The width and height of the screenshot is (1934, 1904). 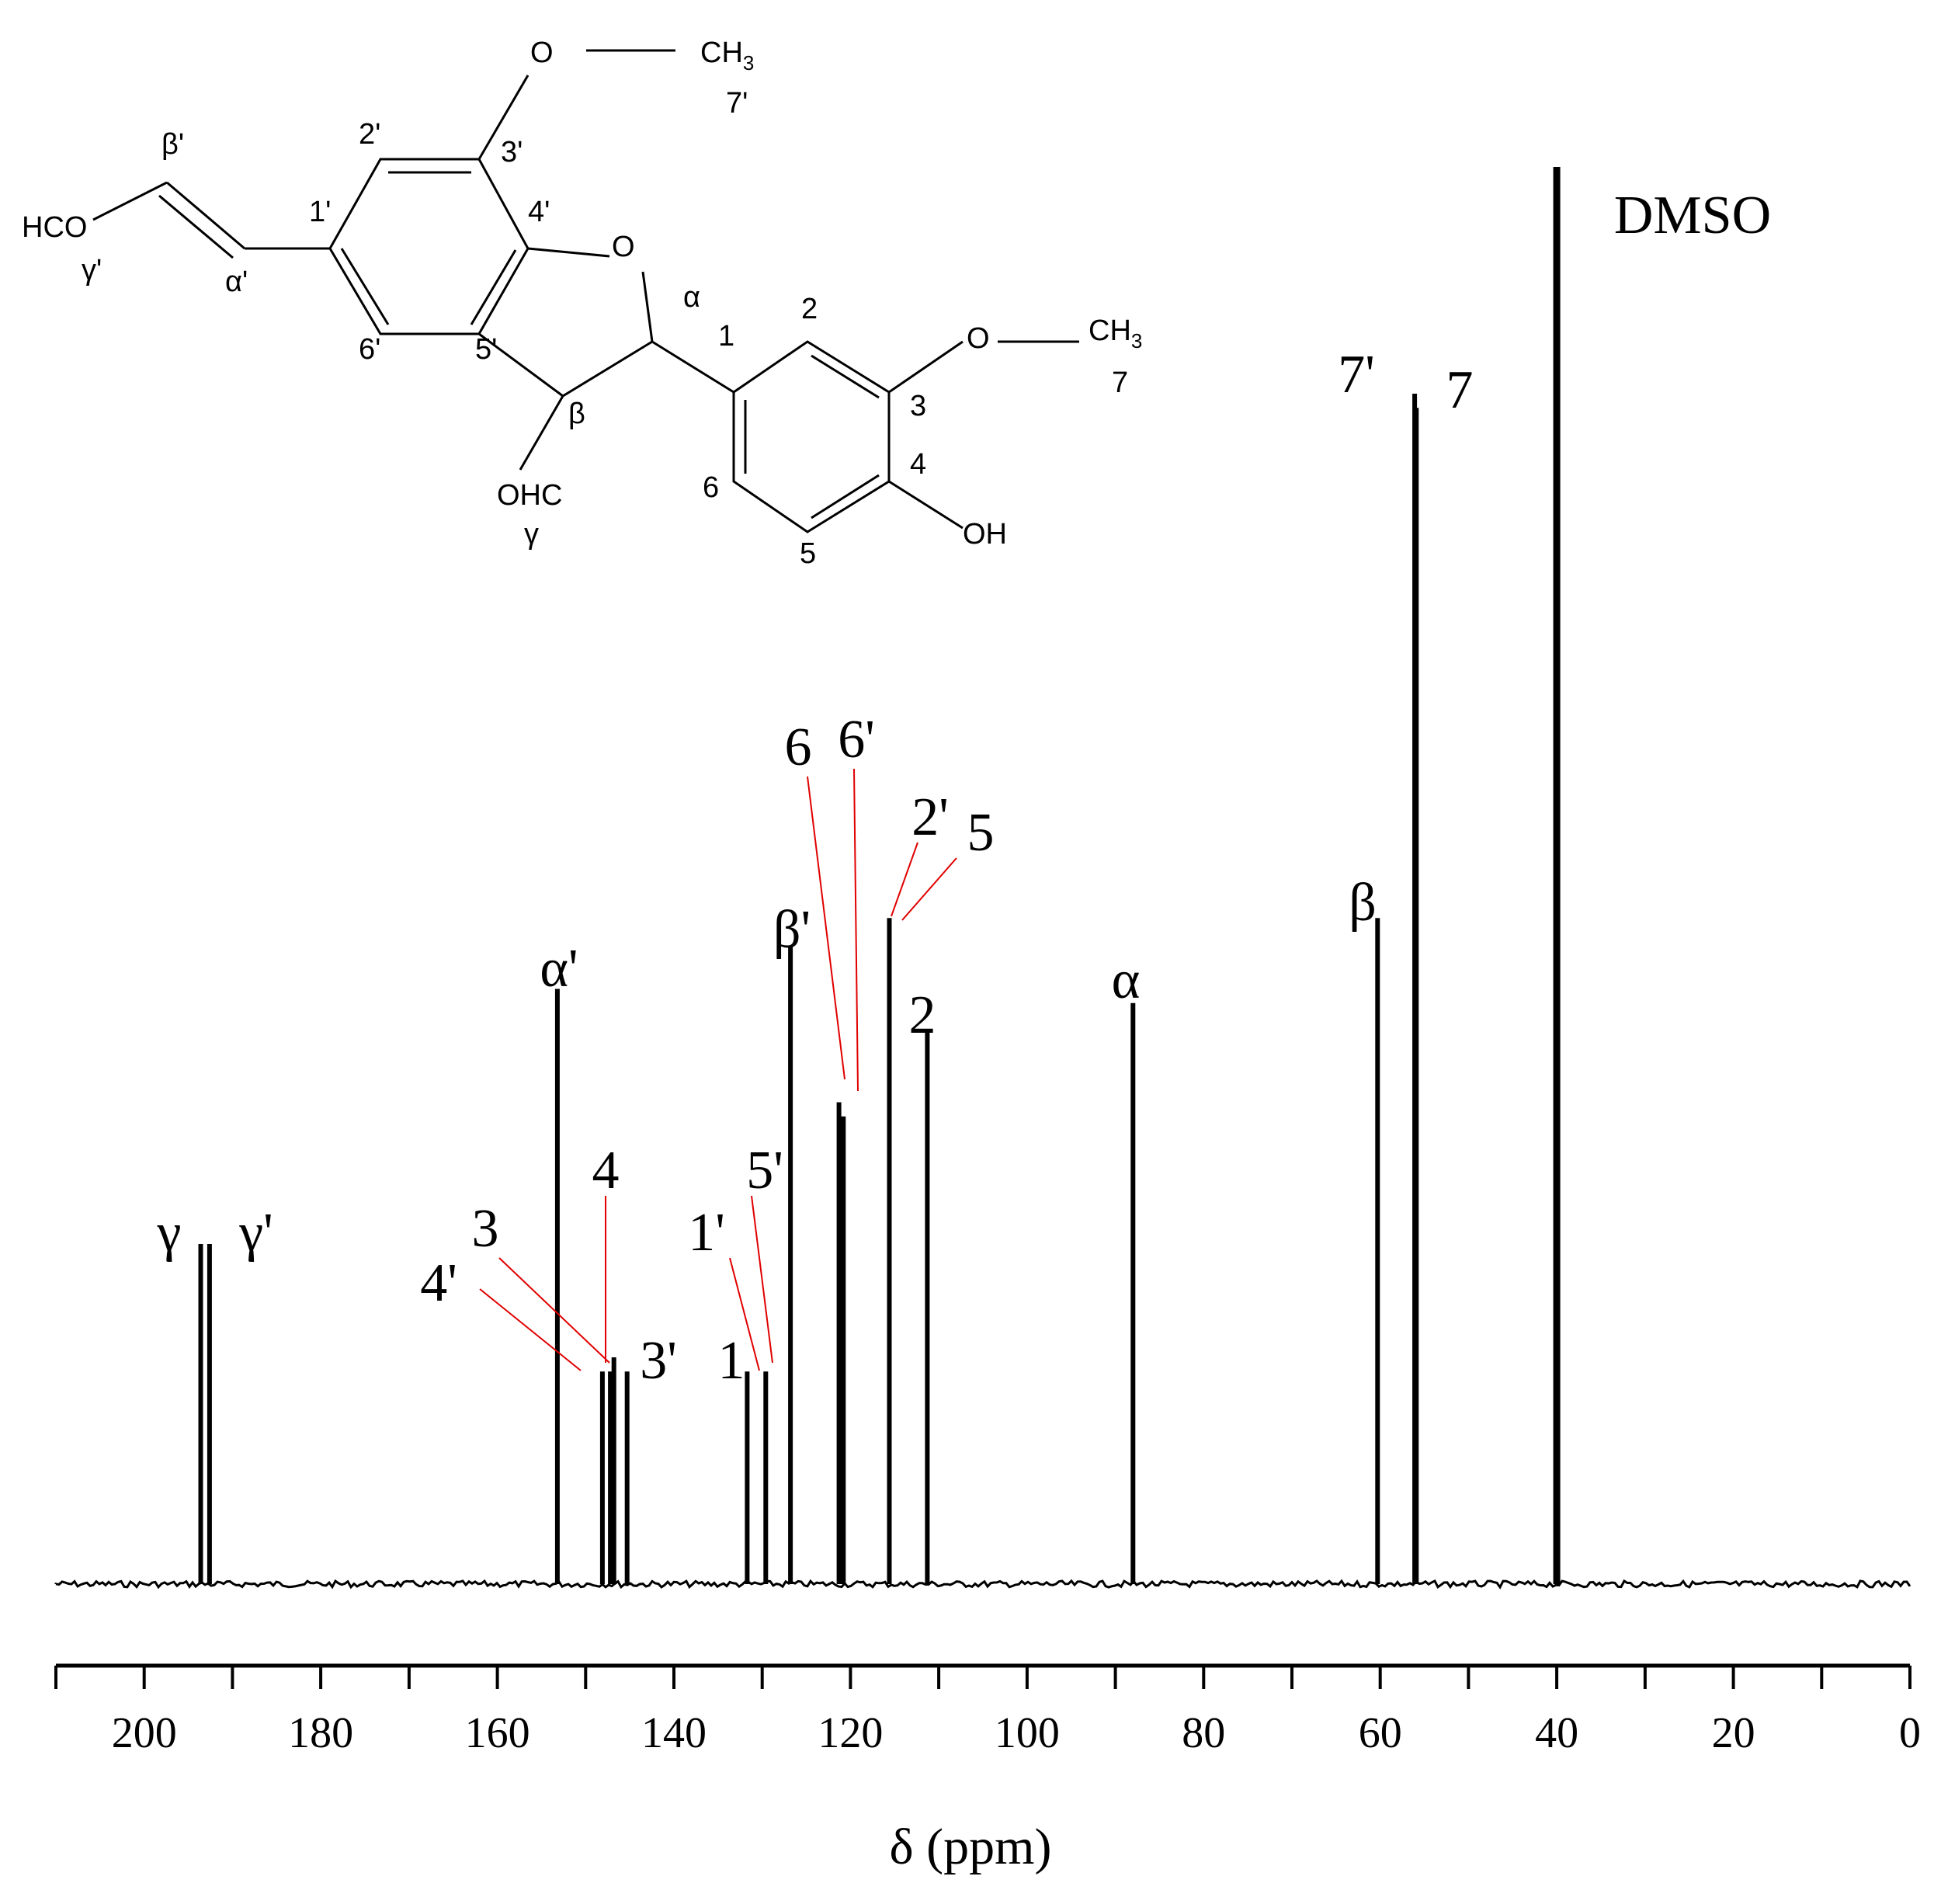 What do you see at coordinates (979, 338) in the screenshot?
I see `atom-o-right: O` at bounding box center [979, 338].